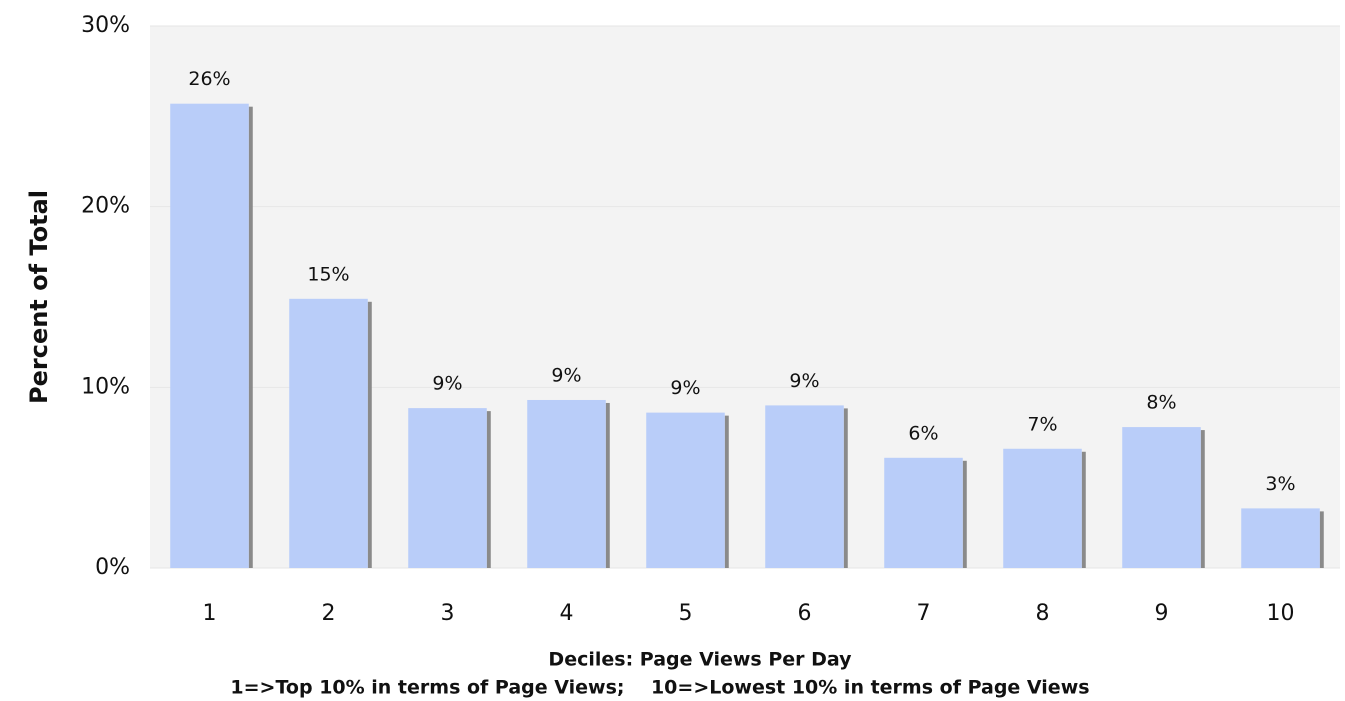 The width and height of the screenshot is (1345, 701). Describe the element at coordinates (1042, 424) in the screenshot. I see `value-label: 7%` at that location.